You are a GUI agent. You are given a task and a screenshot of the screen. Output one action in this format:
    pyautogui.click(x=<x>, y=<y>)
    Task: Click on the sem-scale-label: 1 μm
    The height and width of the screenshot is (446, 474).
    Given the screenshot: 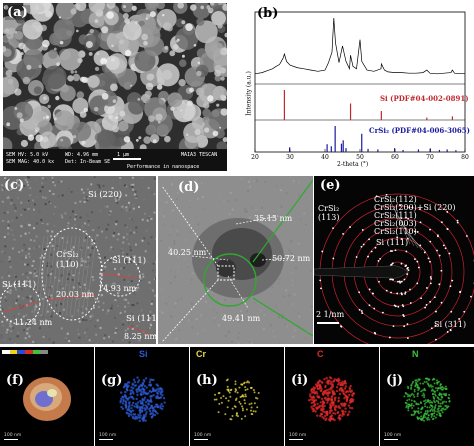 What is the action you would take?
    pyautogui.click(x=123, y=155)
    